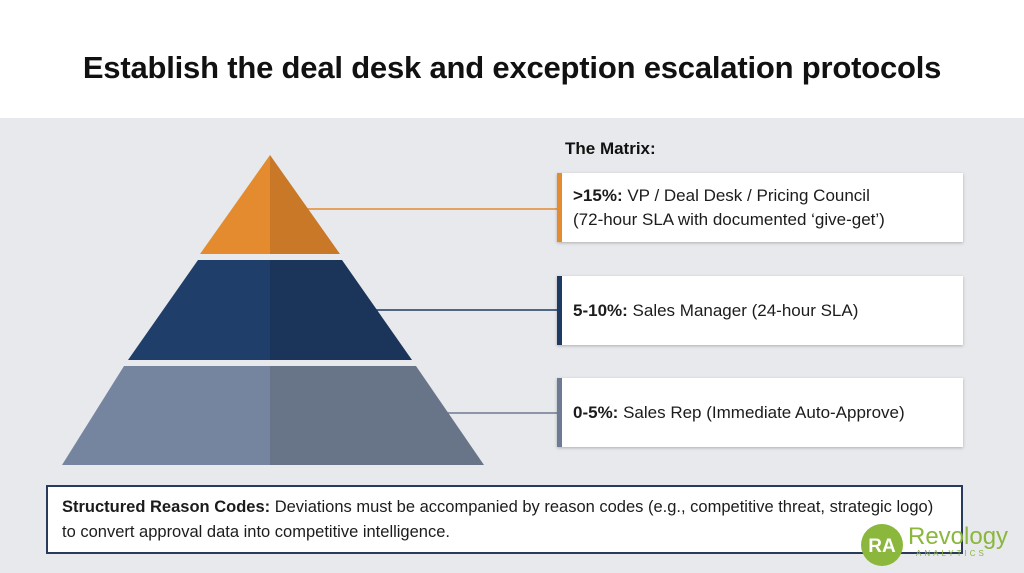 Image resolution: width=1024 pixels, height=573 pixels. I want to click on tier-owner: Sales Rep (Immediate Auto-Approve), so click(761, 412).